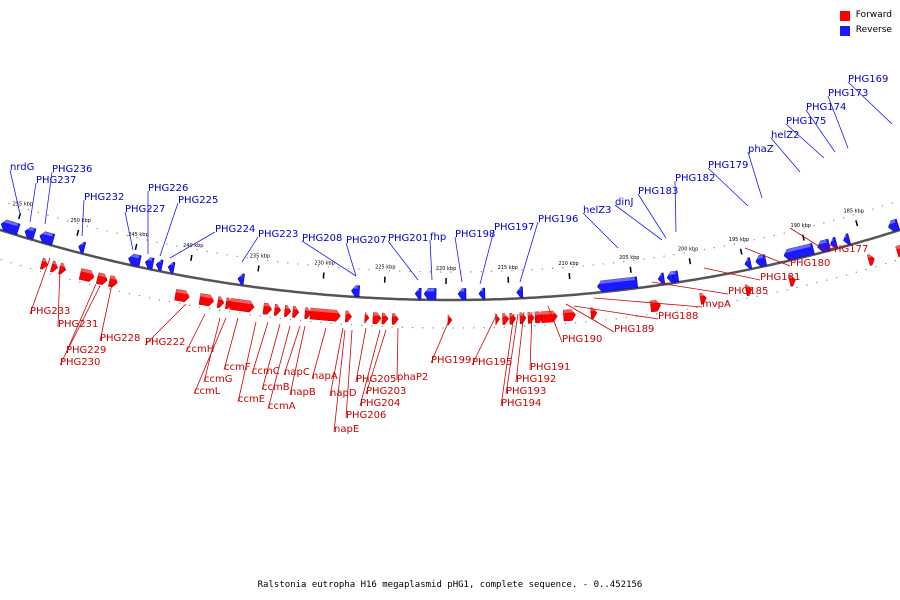 This screenshot has height=600, width=900. I want to click on gene-label-nape: napE, so click(346, 429).